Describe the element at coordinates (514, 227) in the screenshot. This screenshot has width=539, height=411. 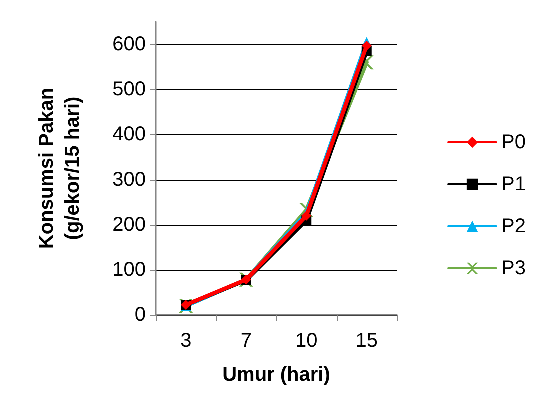
I see `legend-label: P2` at that location.